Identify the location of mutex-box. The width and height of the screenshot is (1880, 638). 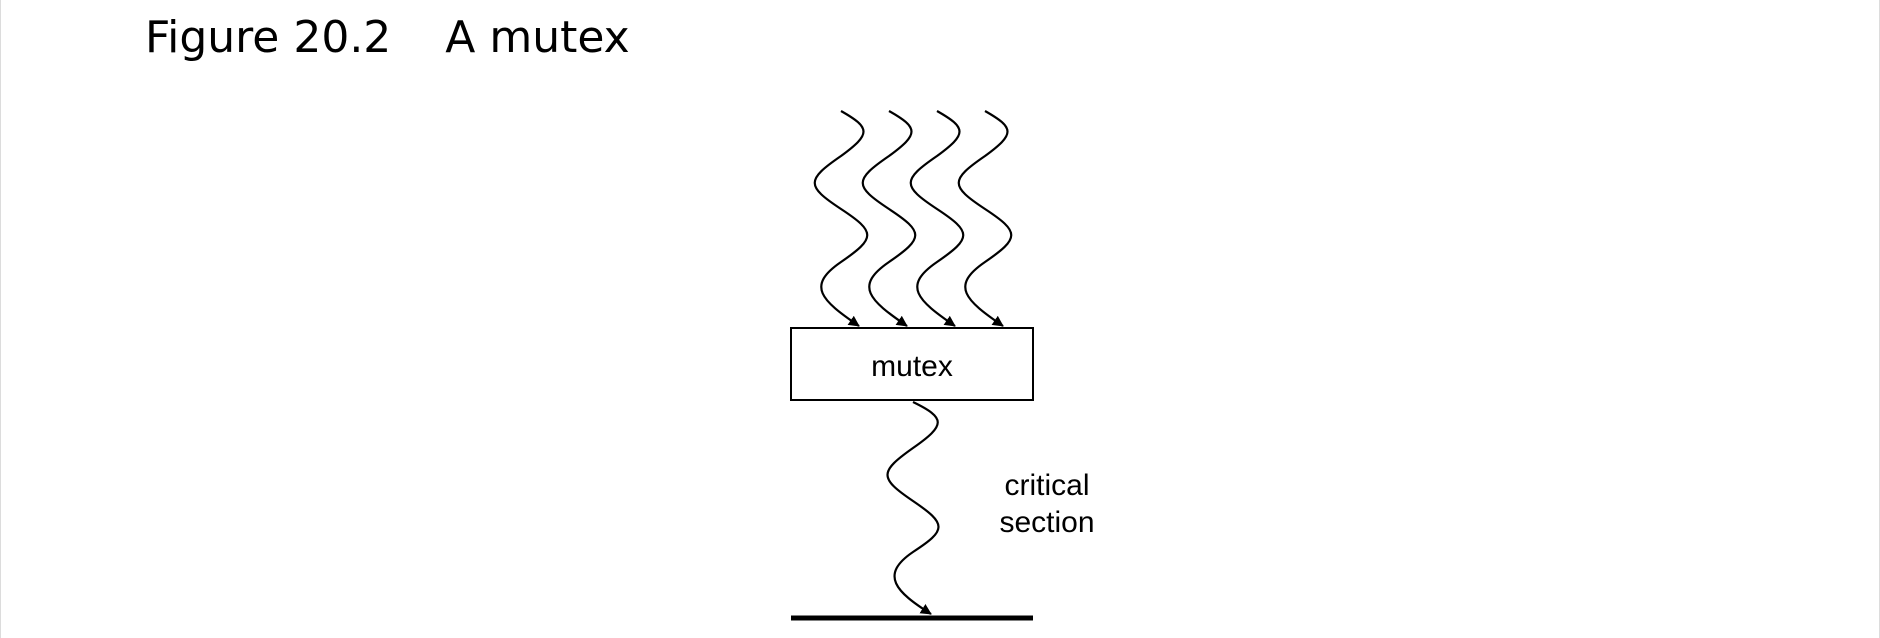
(912, 364).